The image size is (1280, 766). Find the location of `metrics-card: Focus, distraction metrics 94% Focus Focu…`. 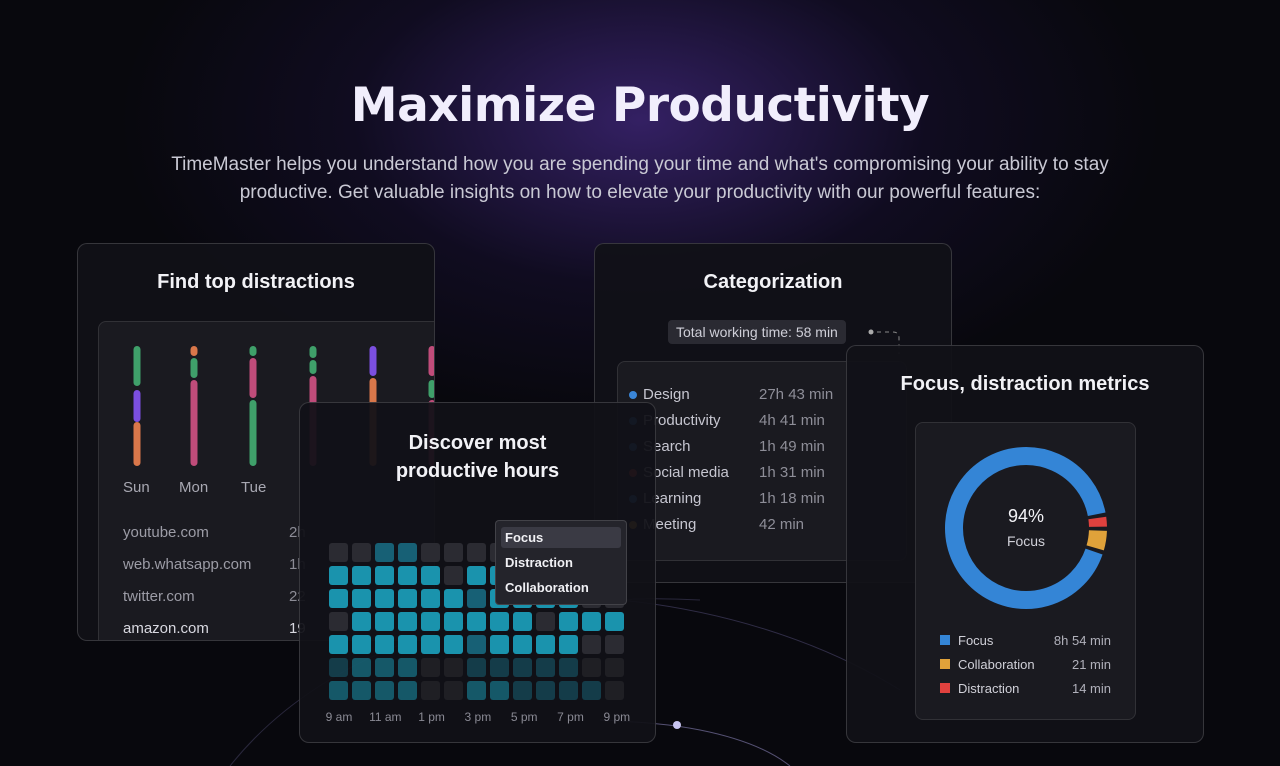

metrics-card: Focus, distraction metrics 94% Focus Focu… is located at coordinates (1025, 544).